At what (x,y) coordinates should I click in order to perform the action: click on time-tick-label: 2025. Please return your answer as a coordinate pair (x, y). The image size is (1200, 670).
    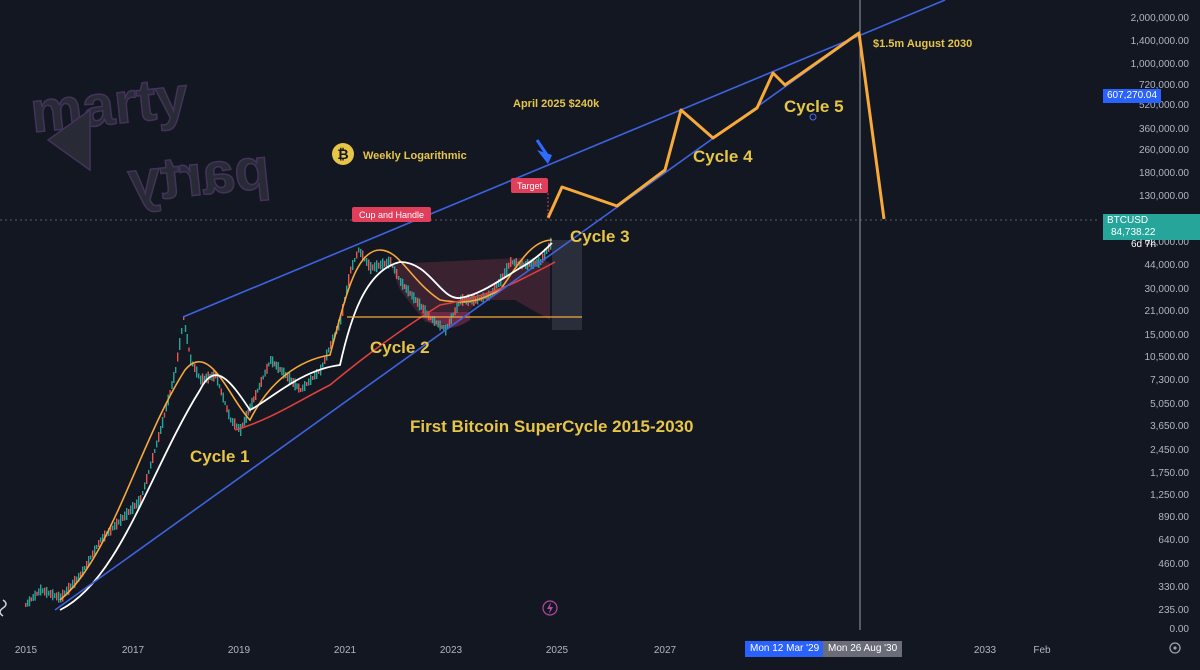
    Looking at the image, I should click on (557, 650).